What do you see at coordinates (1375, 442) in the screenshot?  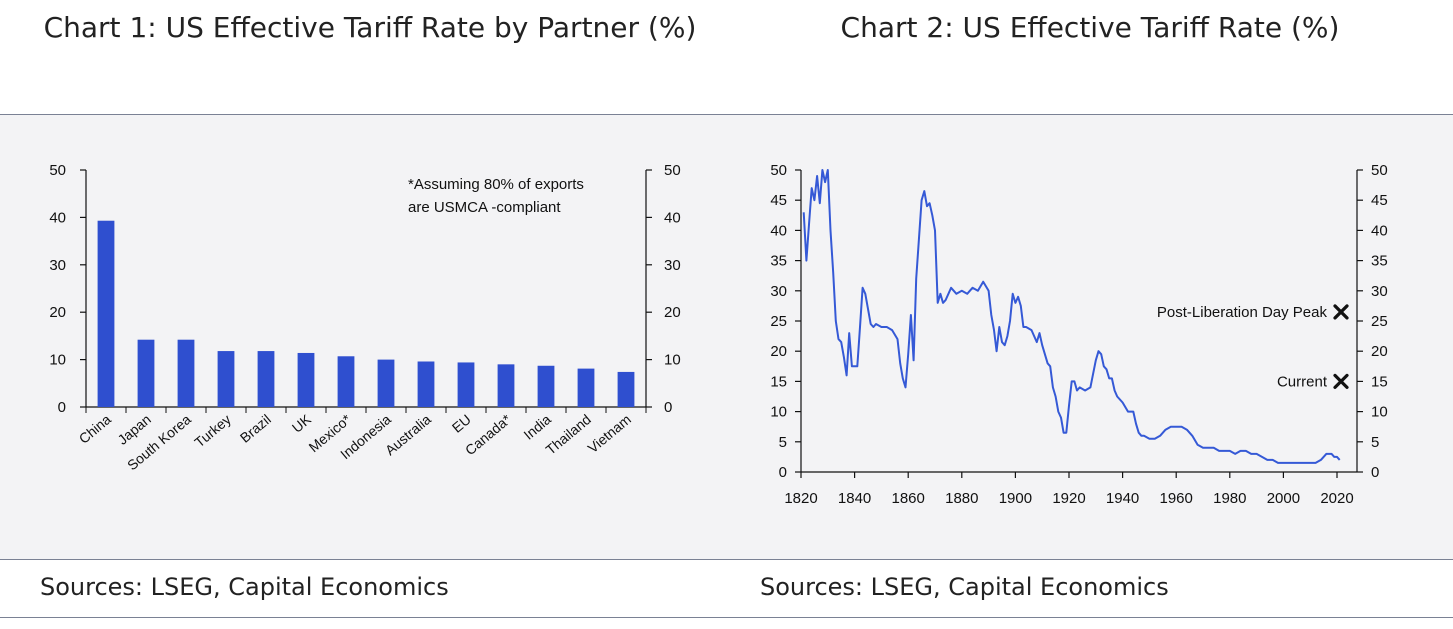 I see `y-tick-label-right: 5` at bounding box center [1375, 442].